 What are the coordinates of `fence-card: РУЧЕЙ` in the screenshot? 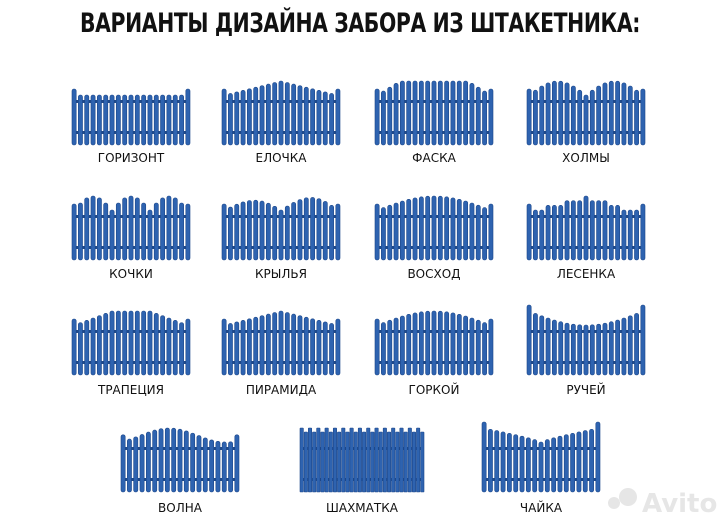 It's located at (586, 350).